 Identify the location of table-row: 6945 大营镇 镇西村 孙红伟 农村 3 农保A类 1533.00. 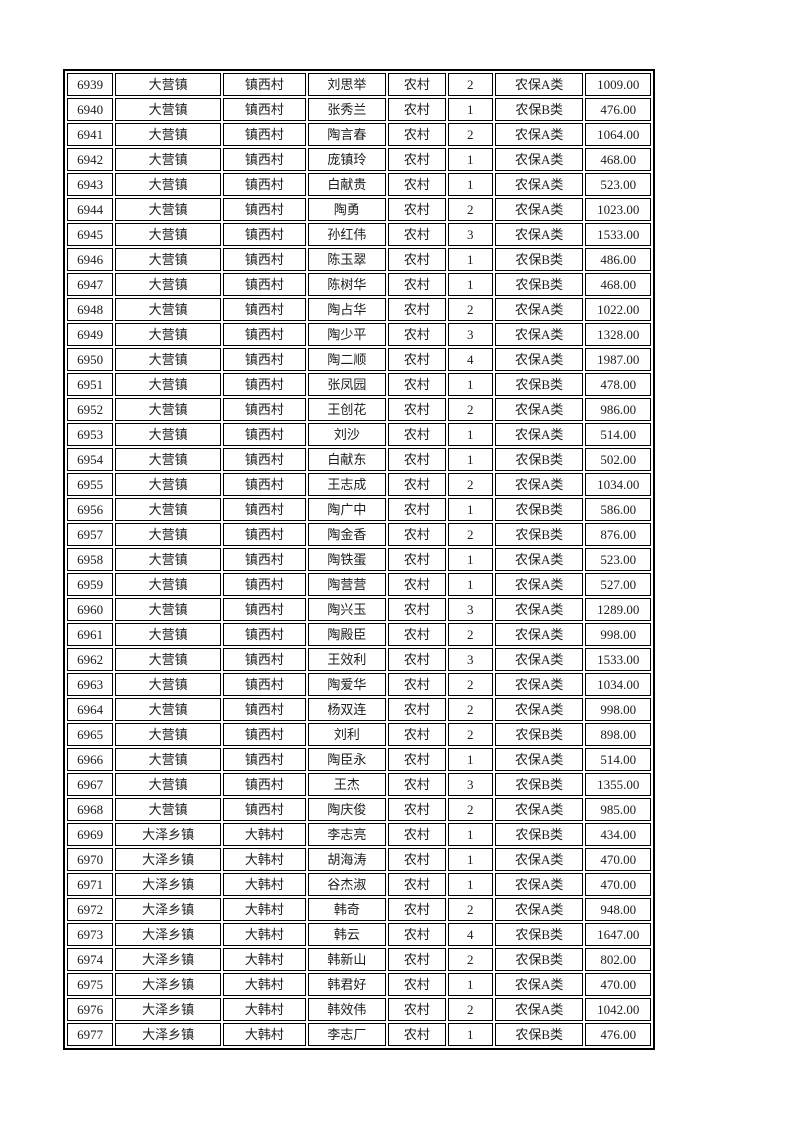
(359, 234).